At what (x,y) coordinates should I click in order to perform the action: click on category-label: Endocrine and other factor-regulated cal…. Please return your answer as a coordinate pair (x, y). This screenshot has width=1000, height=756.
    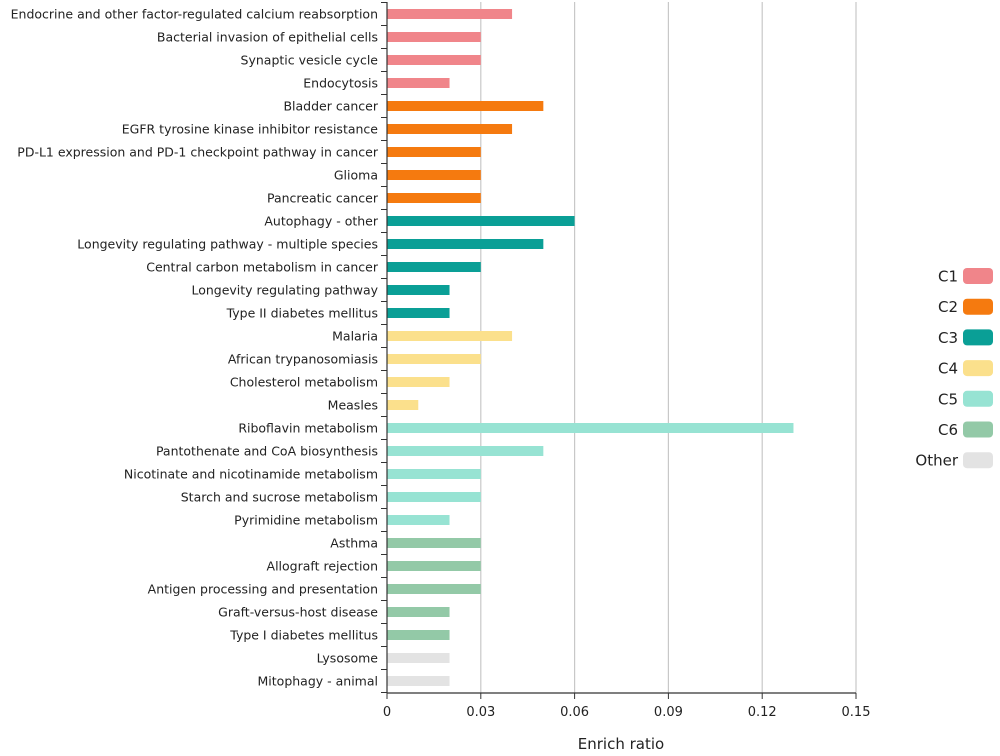
    Looking at the image, I should click on (194, 14).